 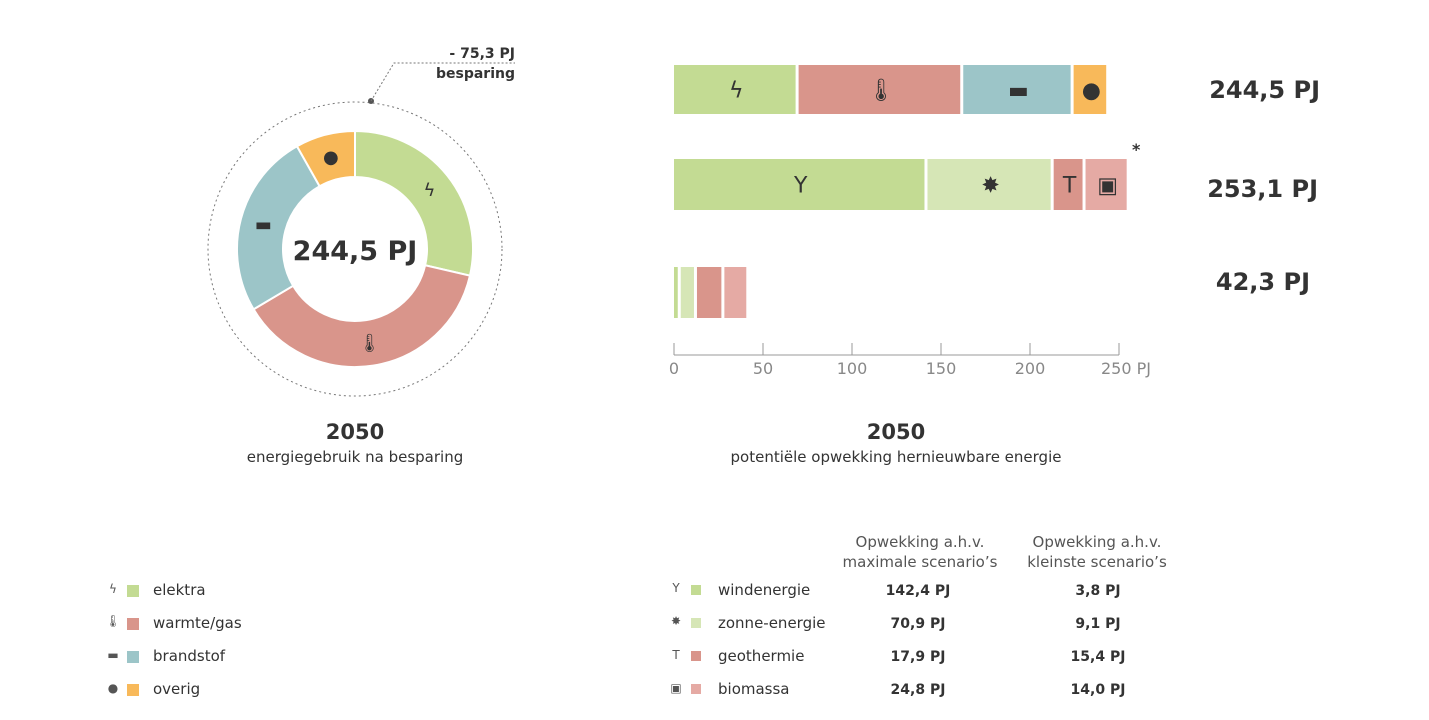 What do you see at coordinates (910, 360) in the screenshot?
I see `bar-axis: 0 50 100 150 200 250 PJ` at bounding box center [910, 360].